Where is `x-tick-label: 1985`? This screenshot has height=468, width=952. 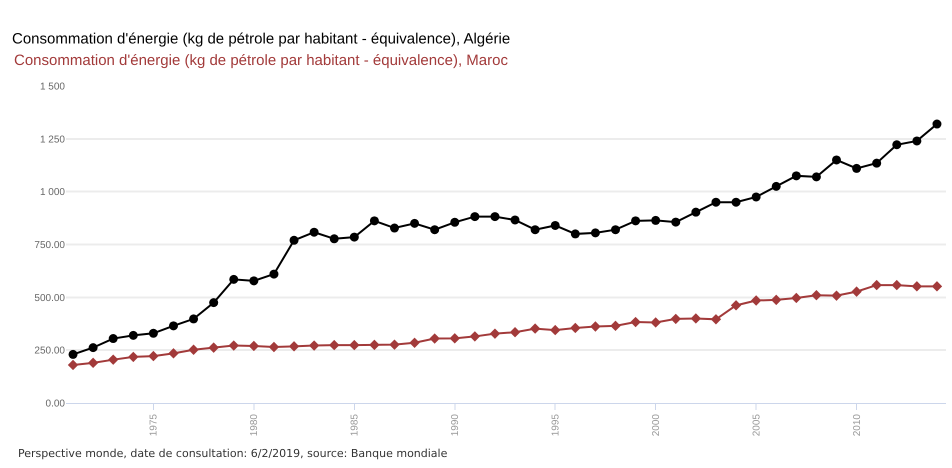 x-tick-label: 1985 is located at coordinates (355, 425).